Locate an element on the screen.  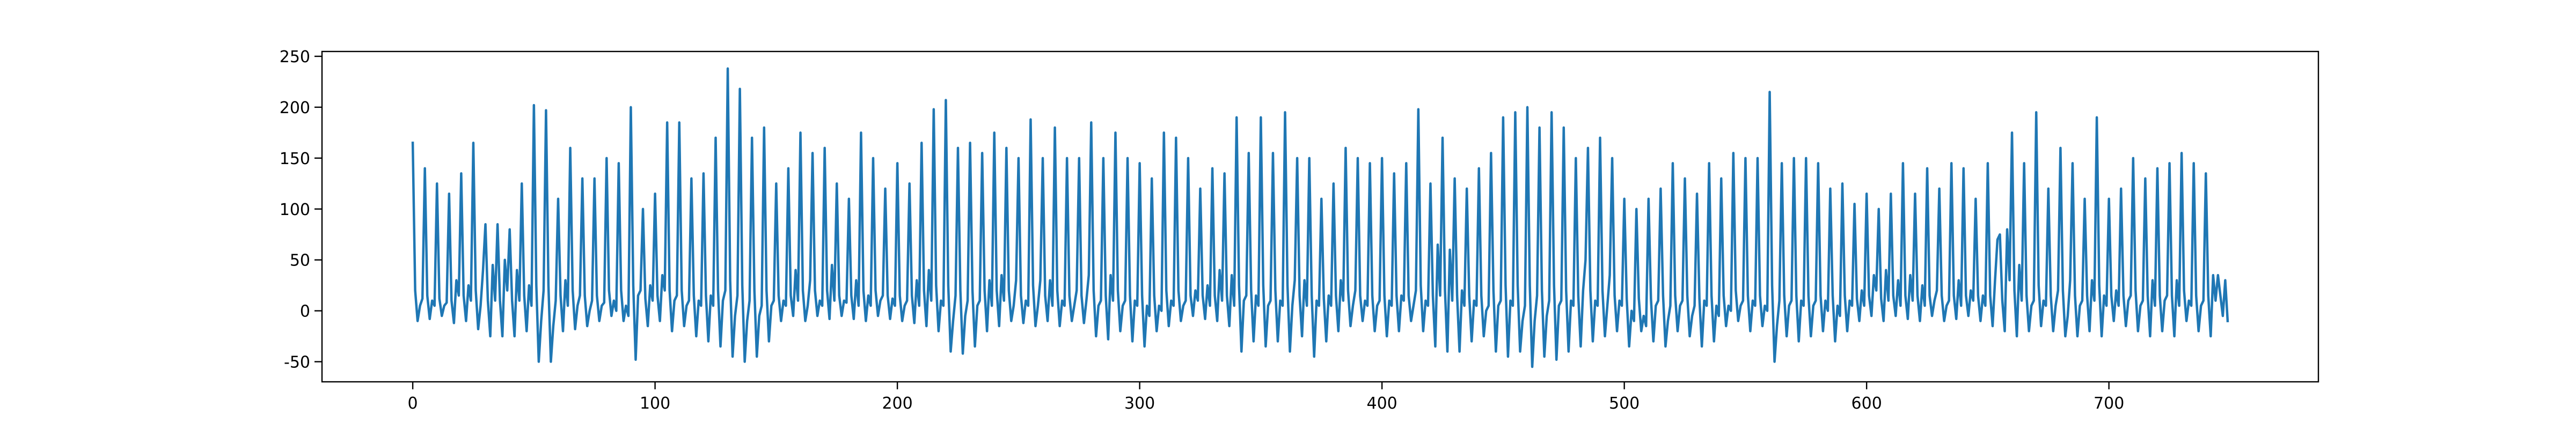
x-tick-label: 700 is located at coordinates (2109, 403).